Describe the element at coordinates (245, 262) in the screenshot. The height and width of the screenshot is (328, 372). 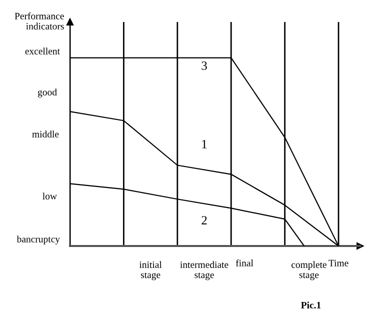
I see `text: final` at that location.